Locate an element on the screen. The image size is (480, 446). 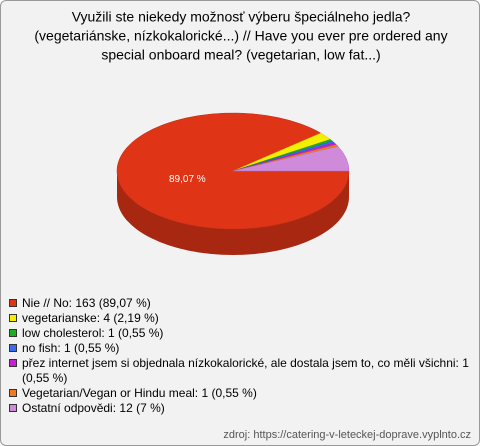
legend-item: vegetarianske: 4 (2,19 %) is located at coordinates (240, 318).